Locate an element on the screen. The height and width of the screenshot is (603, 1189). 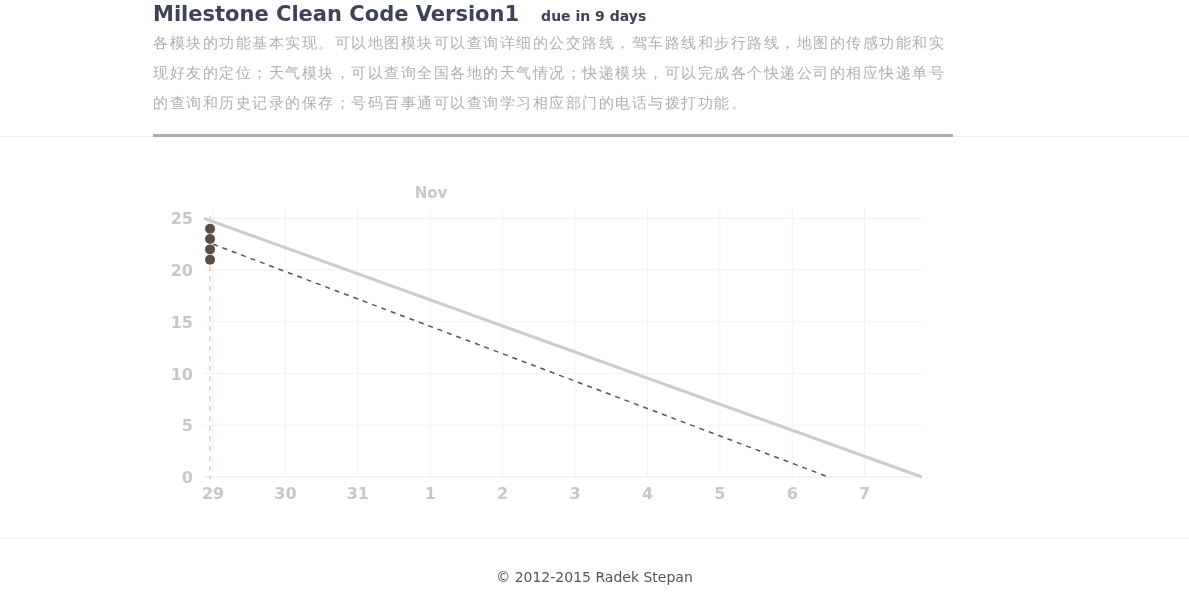
text: © 2012-2015 Radek Stepan is located at coordinates (594, 577).